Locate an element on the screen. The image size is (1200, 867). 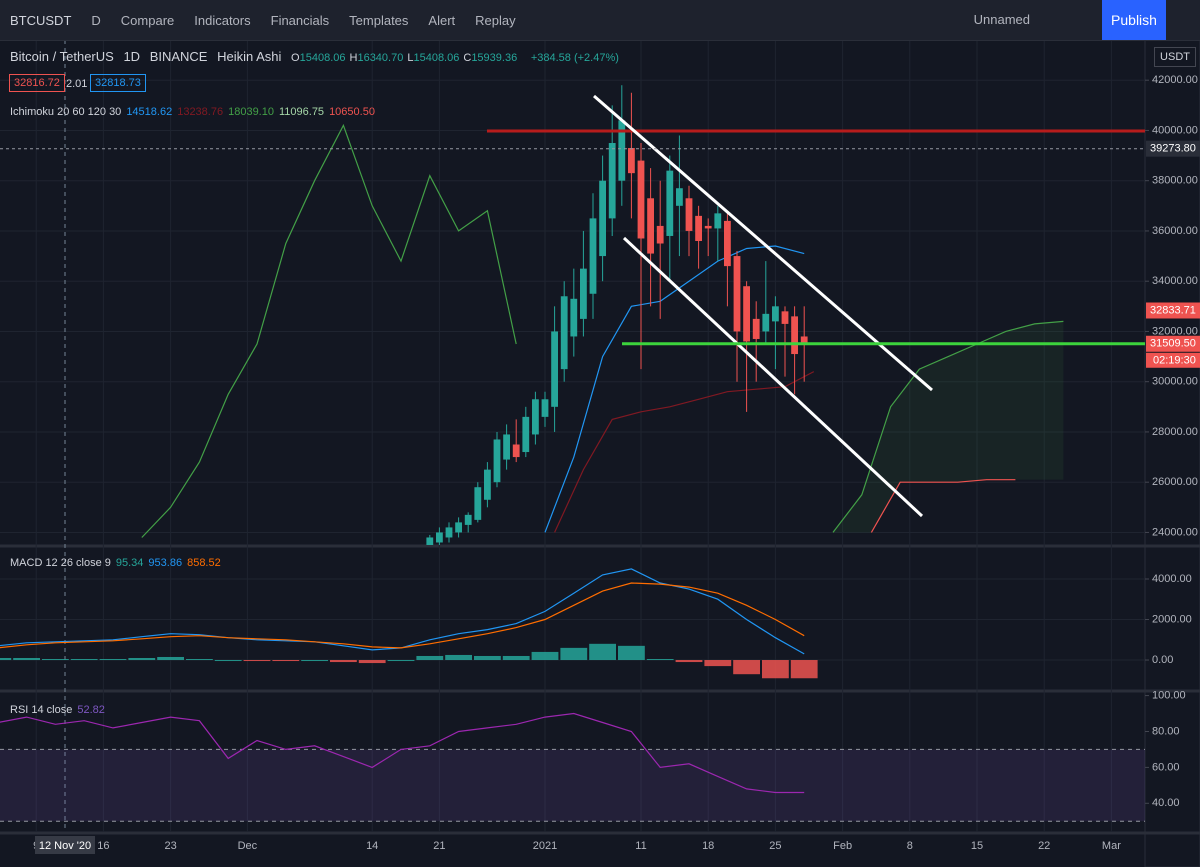
price-tag: 32833.71 is located at coordinates (1173, 310).